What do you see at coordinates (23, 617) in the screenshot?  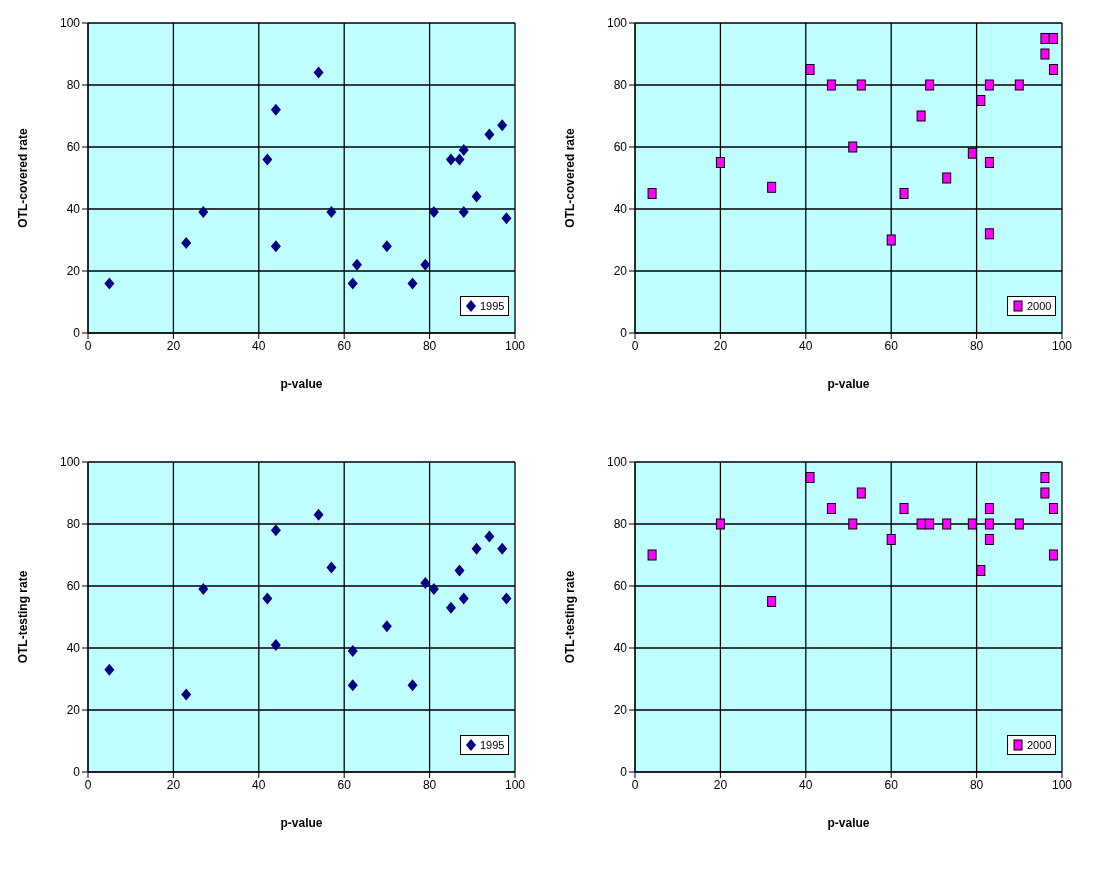 I see `y-axis-title: OTL-testing rate` at bounding box center [23, 617].